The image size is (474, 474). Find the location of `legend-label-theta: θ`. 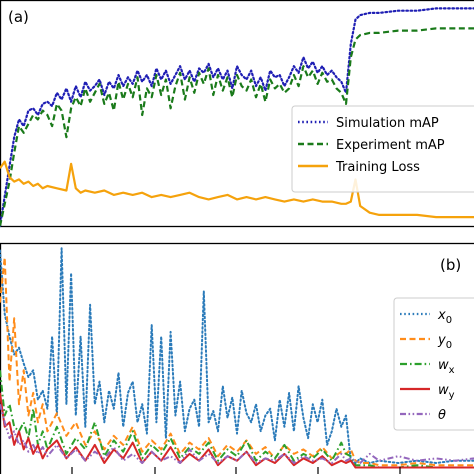

legend-label-theta: θ is located at coordinates (442, 415).